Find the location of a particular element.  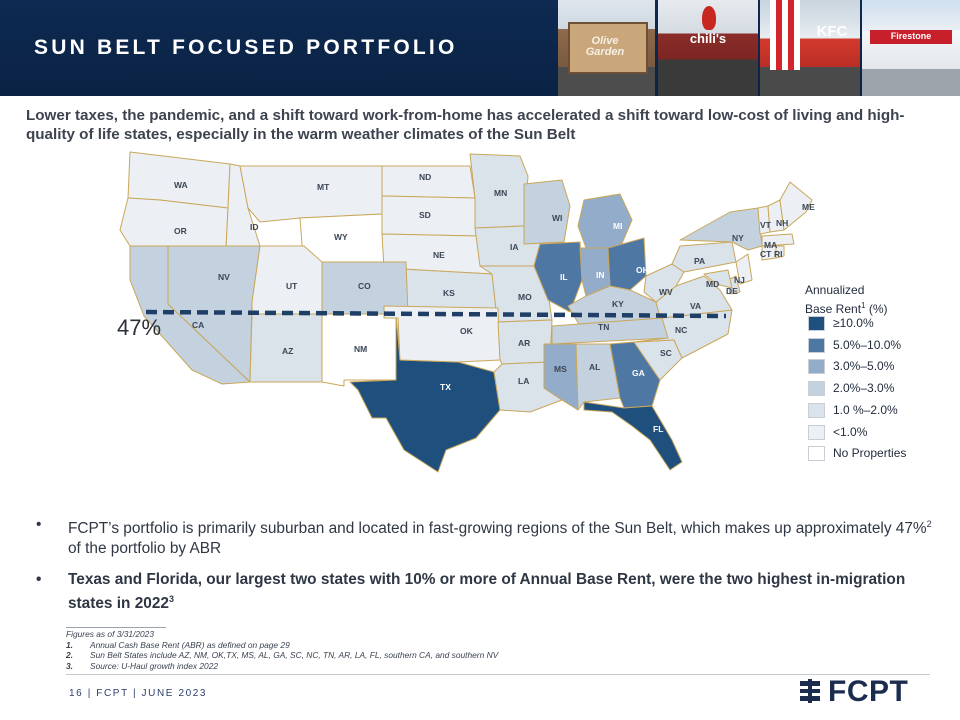

legend-footnote-ref: 1 is located at coordinates (863, 305).